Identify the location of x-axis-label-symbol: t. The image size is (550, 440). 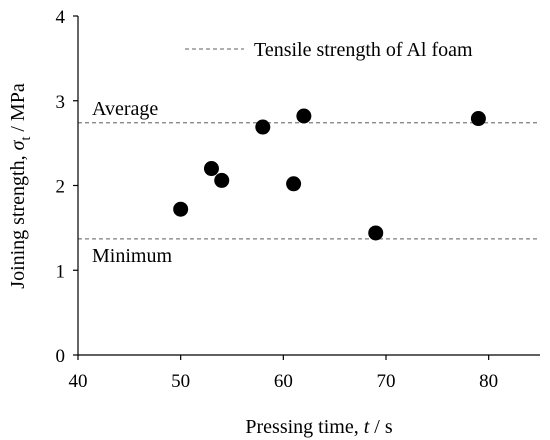
(367, 427).